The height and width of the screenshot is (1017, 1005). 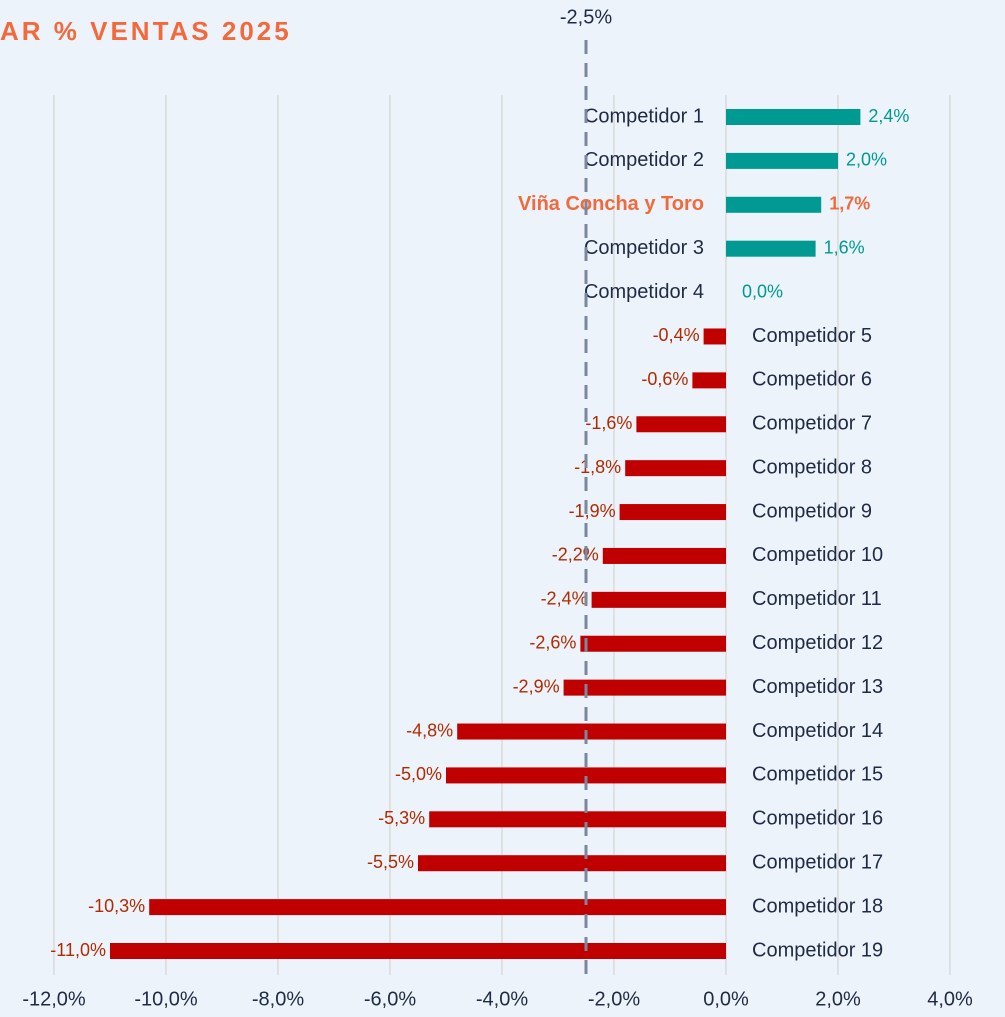 I want to click on category-label: Competidor 1, so click(x=644, y=116).